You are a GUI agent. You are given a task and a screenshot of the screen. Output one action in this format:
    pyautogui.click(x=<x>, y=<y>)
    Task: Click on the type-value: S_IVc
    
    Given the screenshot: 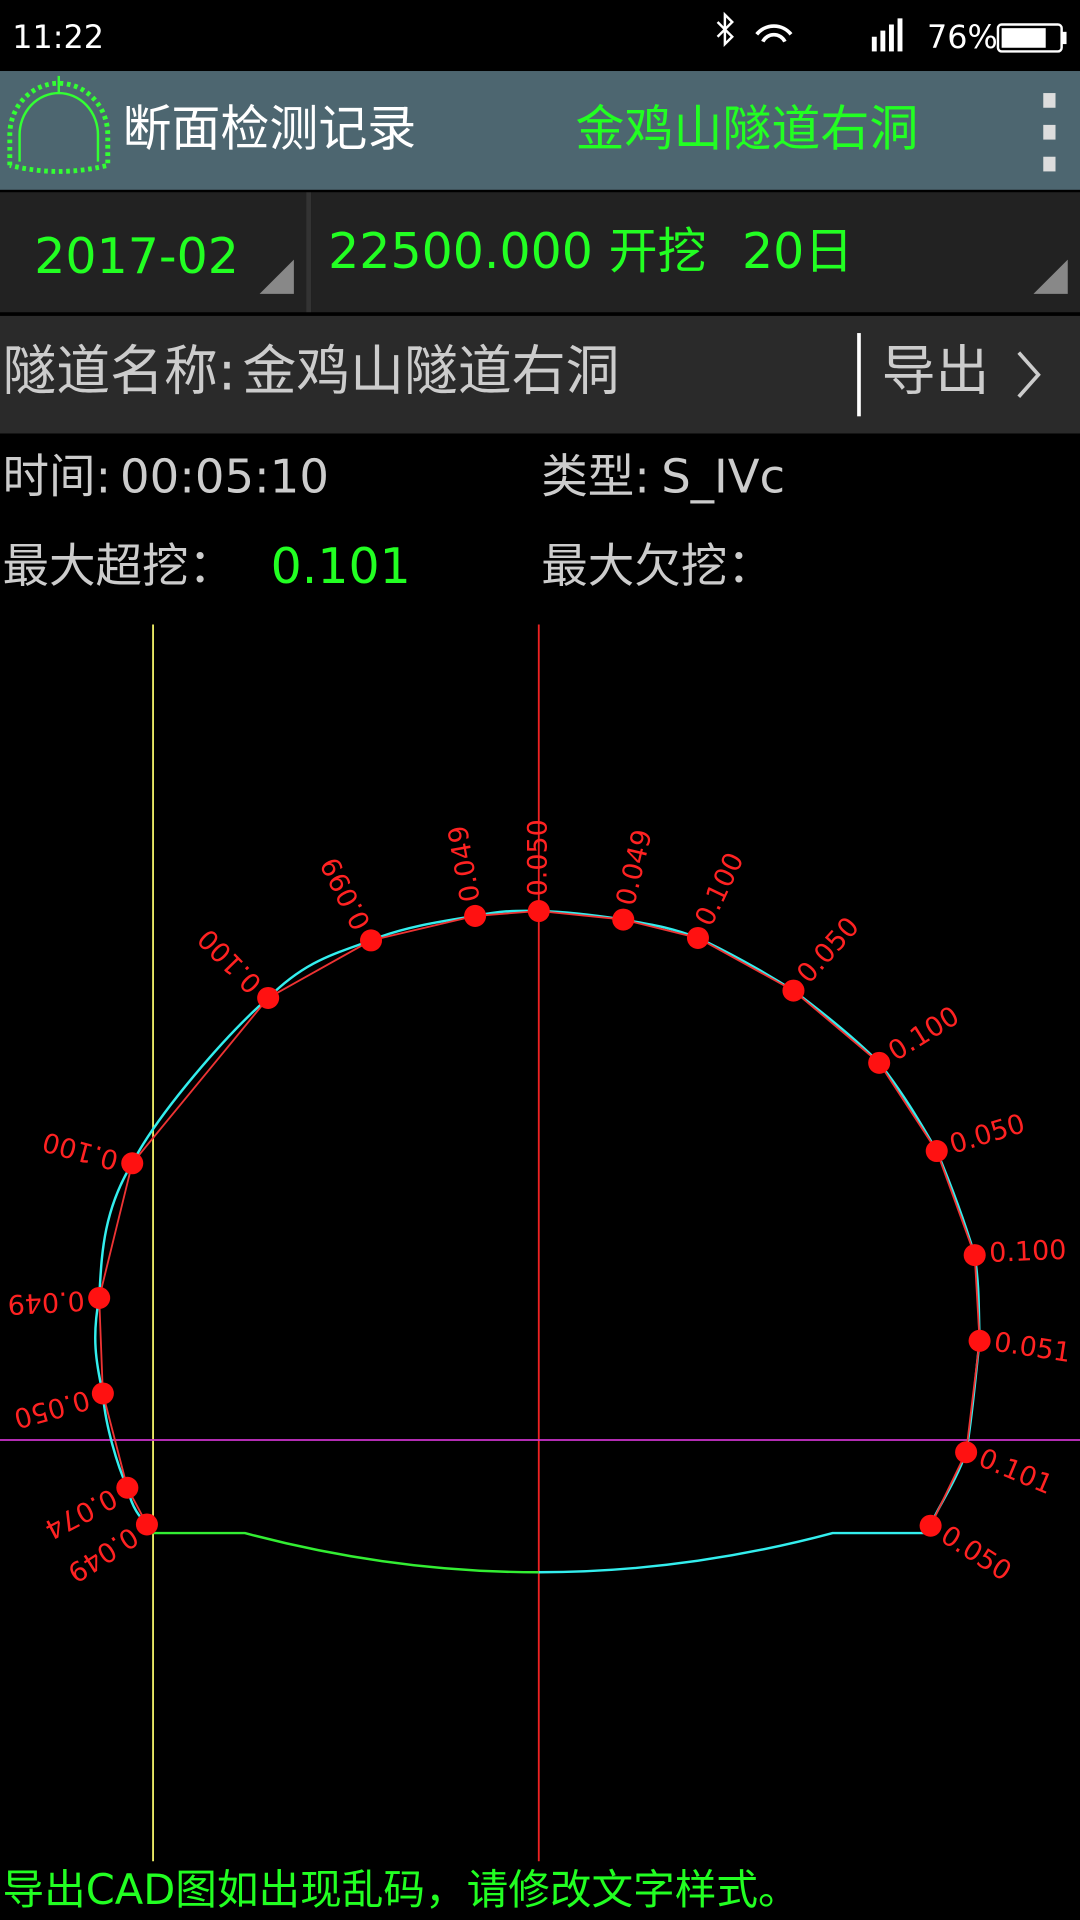 What is the action you would take?
    pyautogui.click(x=723, y=477)
    